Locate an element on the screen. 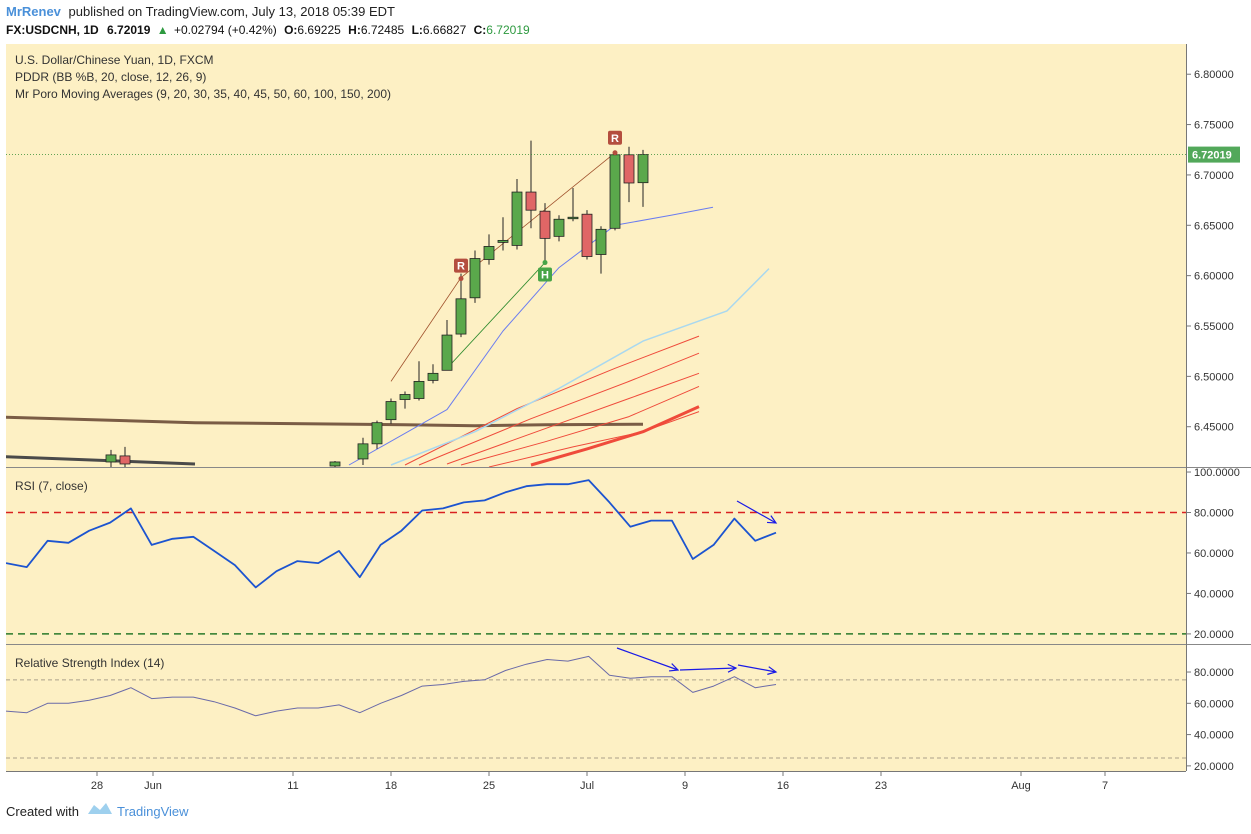  change-value: +0.02794 (+0.42%) is located at coordinates (225, 30).